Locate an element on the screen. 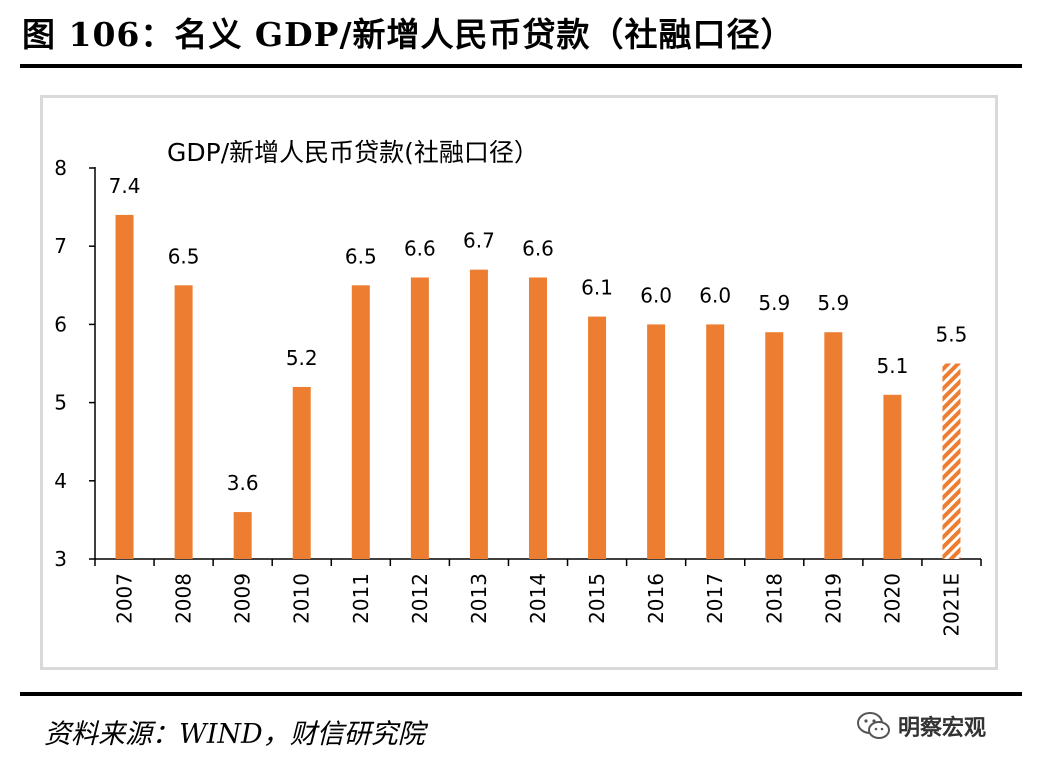 The height and width of the screenshot is (770, 1044). data-label: 5.1 is located at coordinates (892, 366).